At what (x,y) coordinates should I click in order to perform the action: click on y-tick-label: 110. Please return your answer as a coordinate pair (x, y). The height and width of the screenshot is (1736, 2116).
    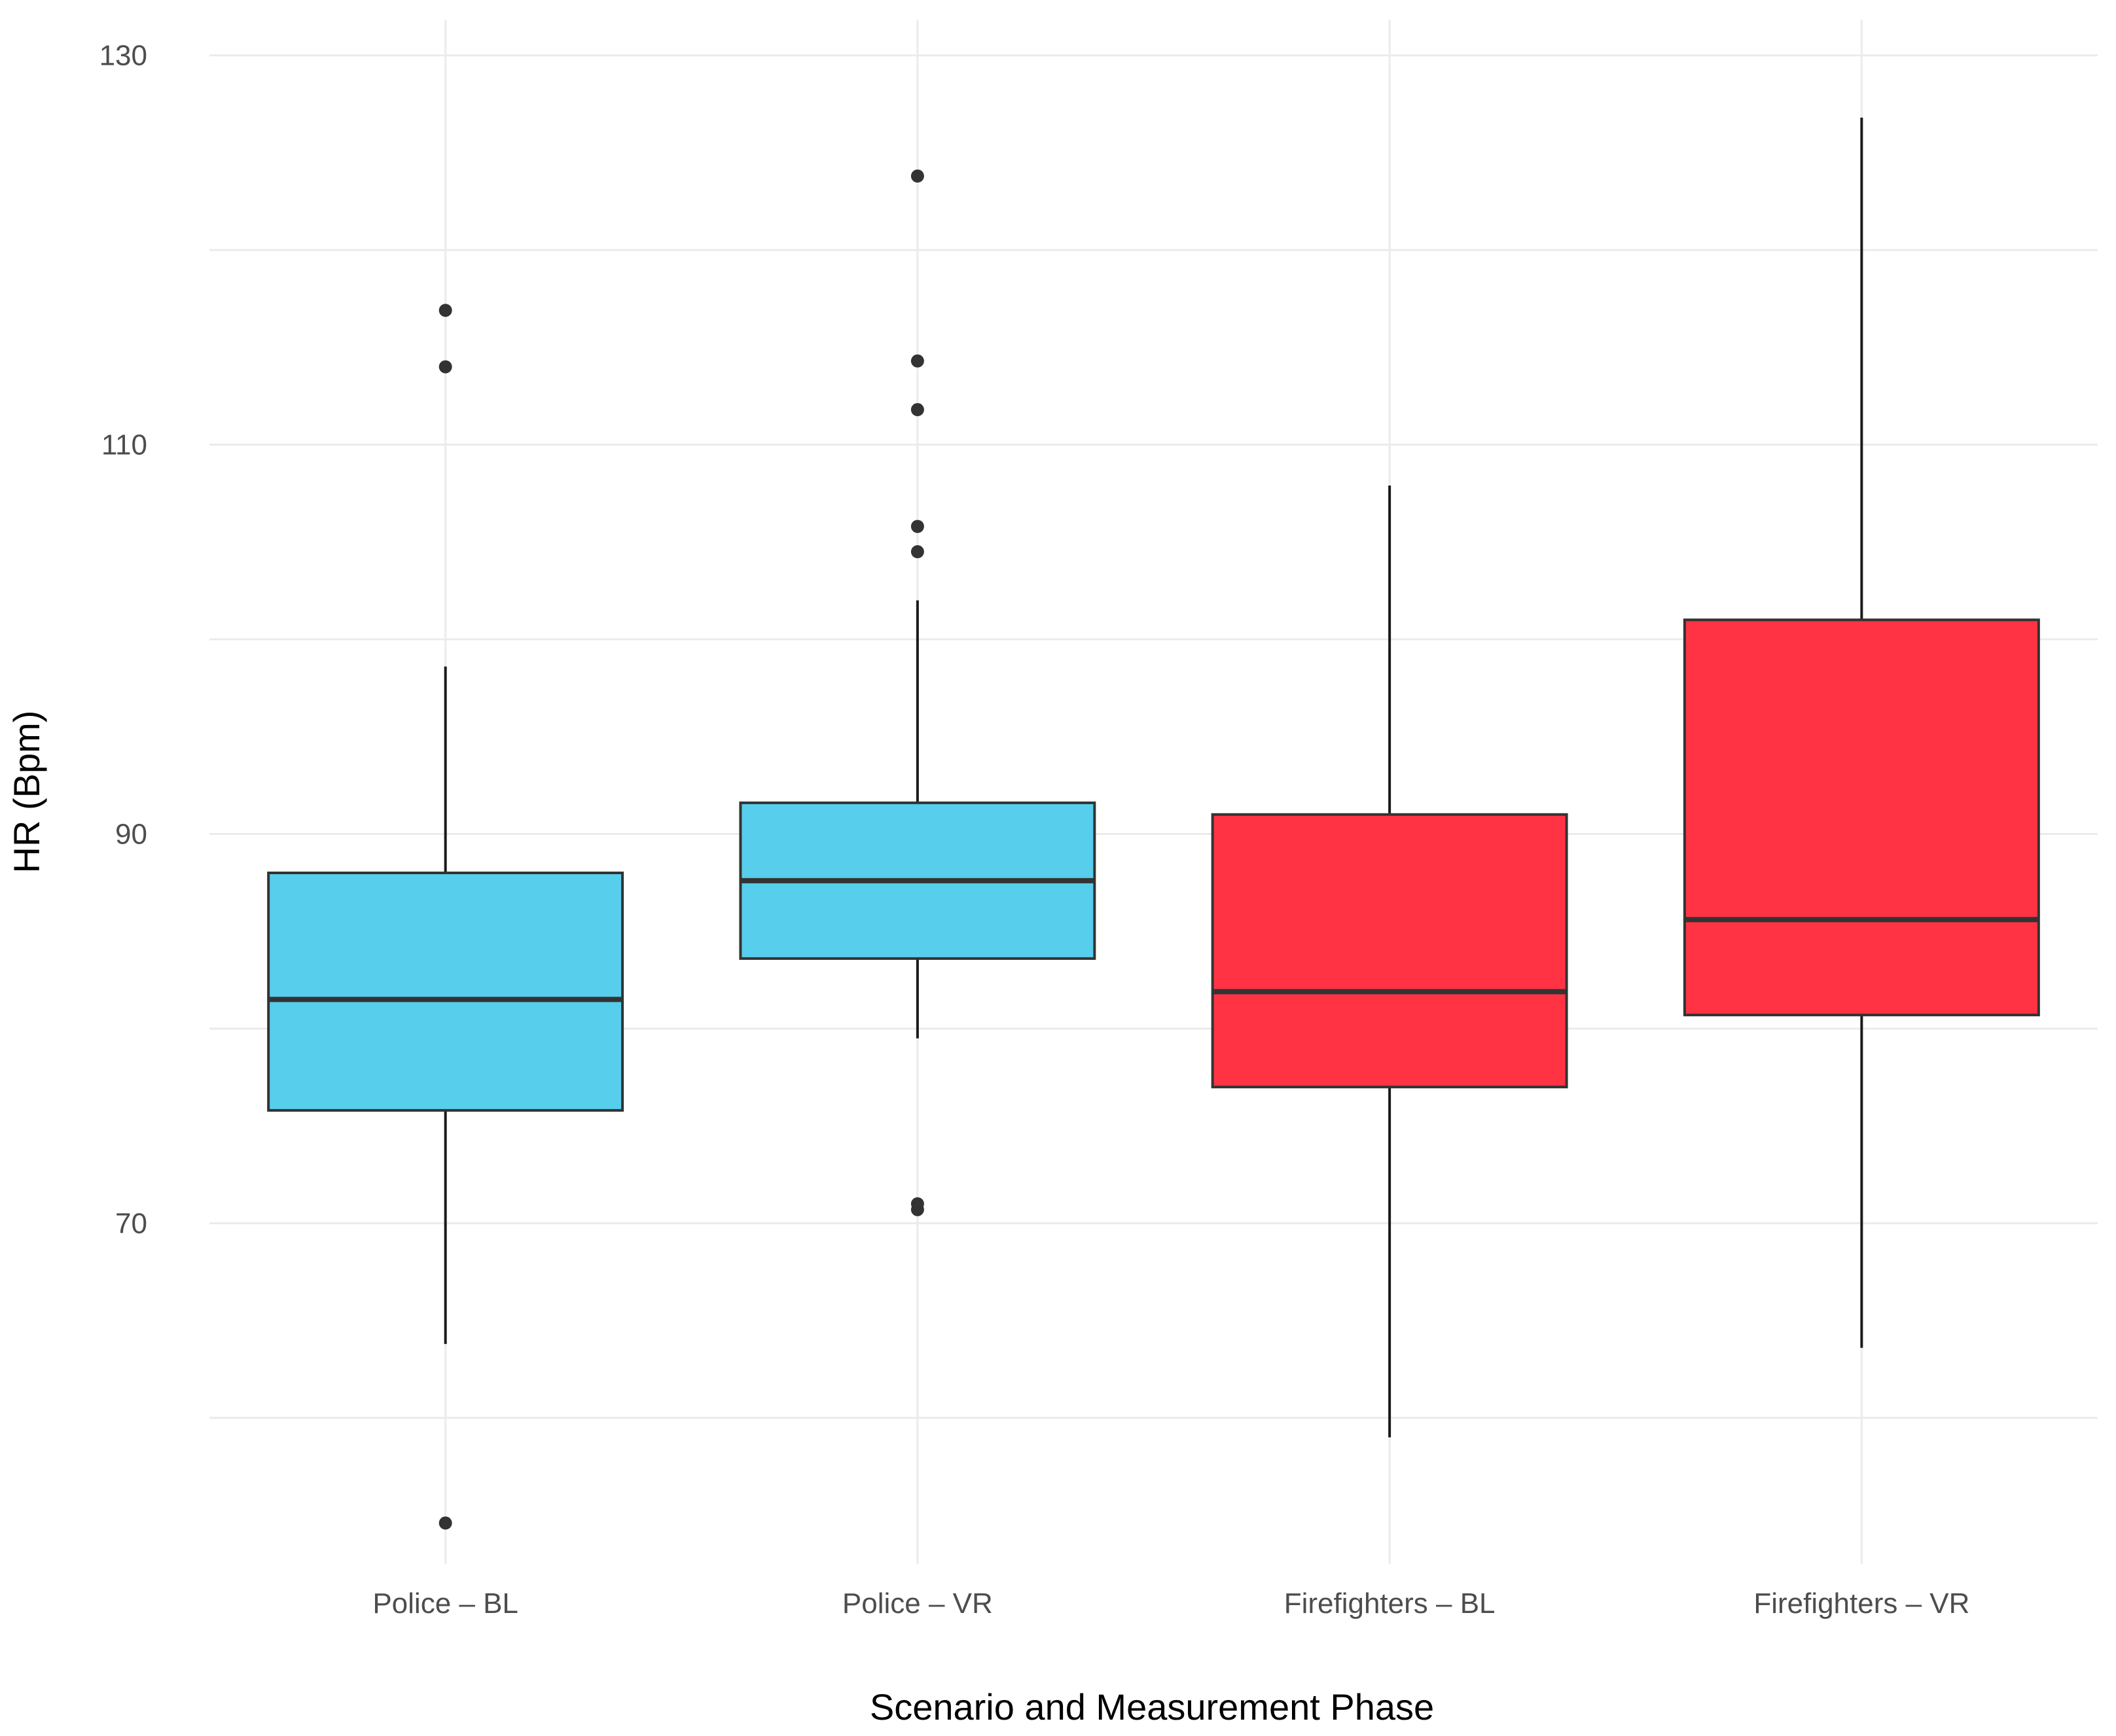
    Looking at the image, I should click on (124, 445).